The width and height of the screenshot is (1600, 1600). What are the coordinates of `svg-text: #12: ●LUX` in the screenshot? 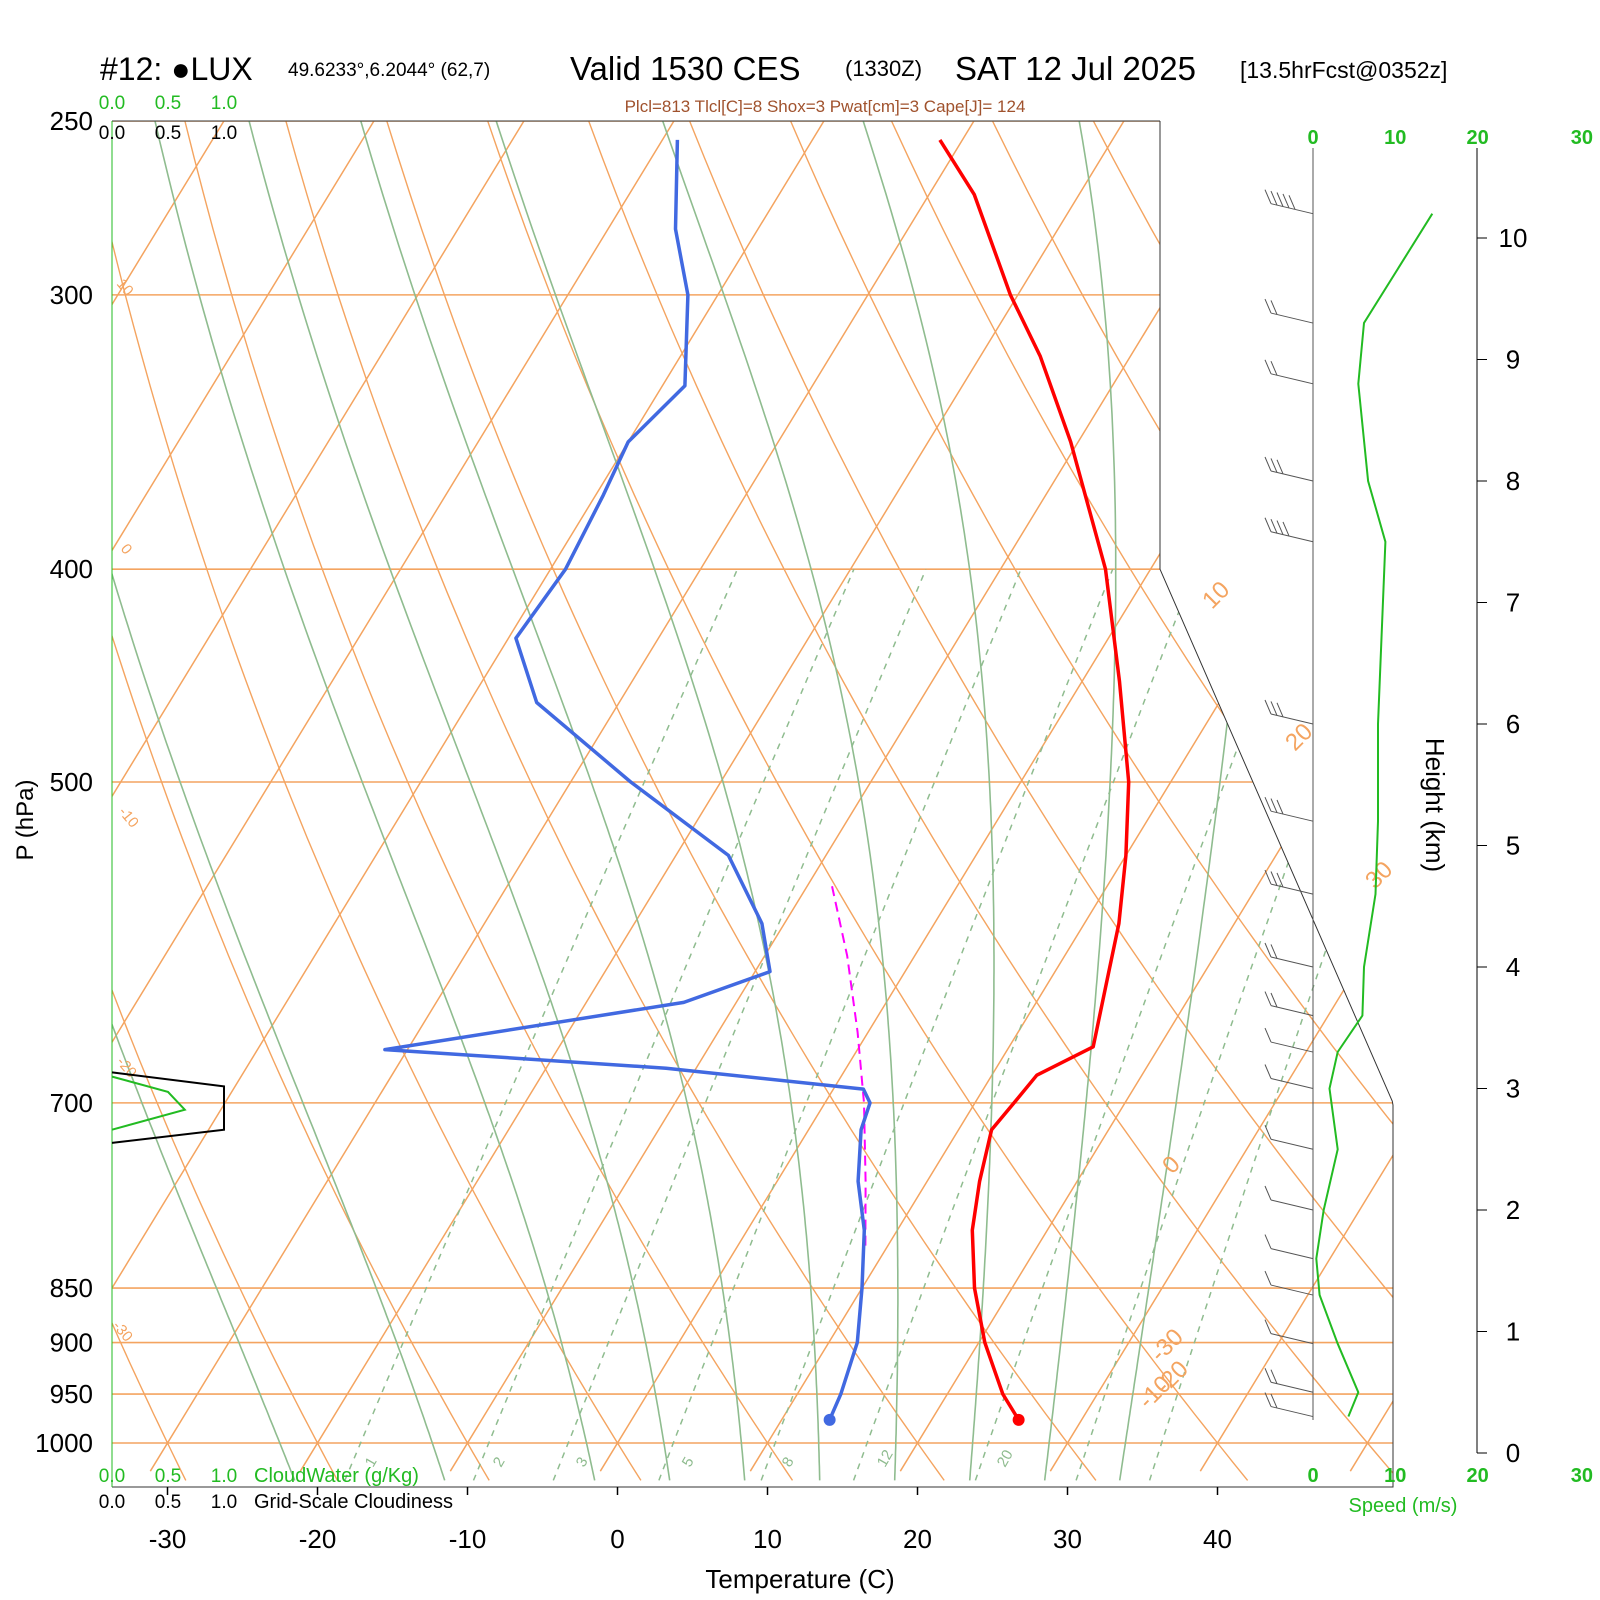 It's located at (176, 69).